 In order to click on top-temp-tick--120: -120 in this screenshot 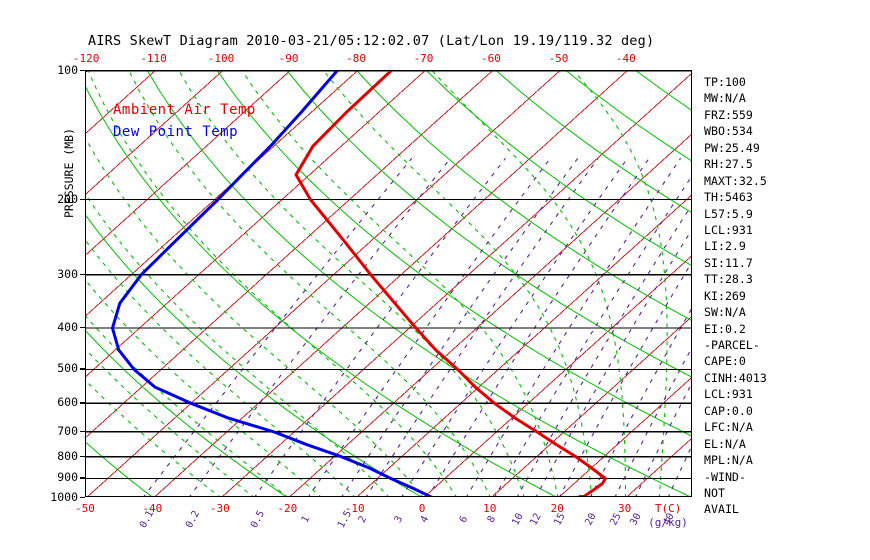, I will do `click(86, 58)`.